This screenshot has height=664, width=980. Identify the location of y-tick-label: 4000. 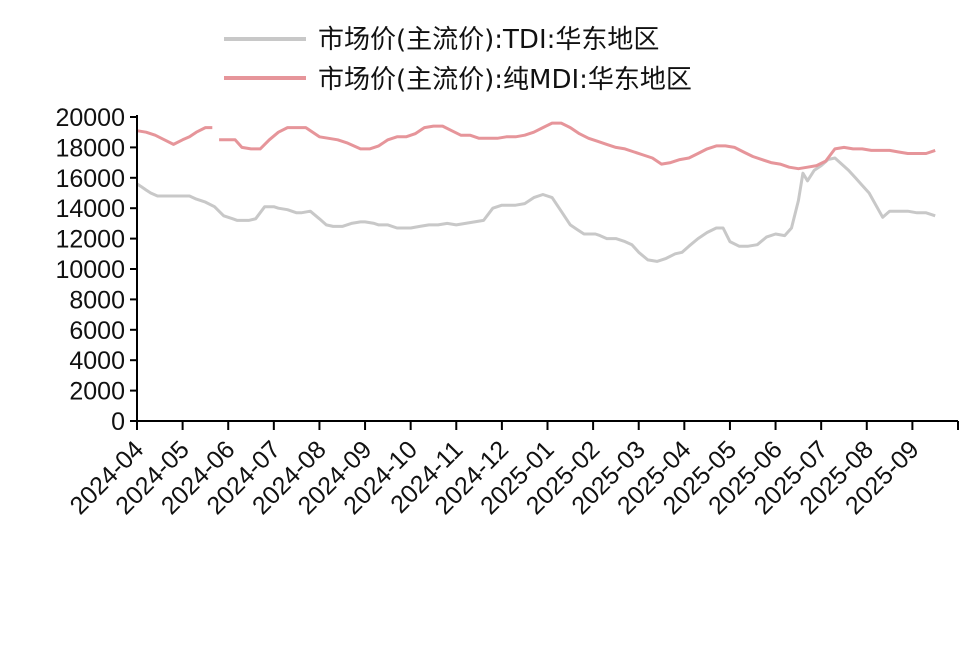
(97, 361).